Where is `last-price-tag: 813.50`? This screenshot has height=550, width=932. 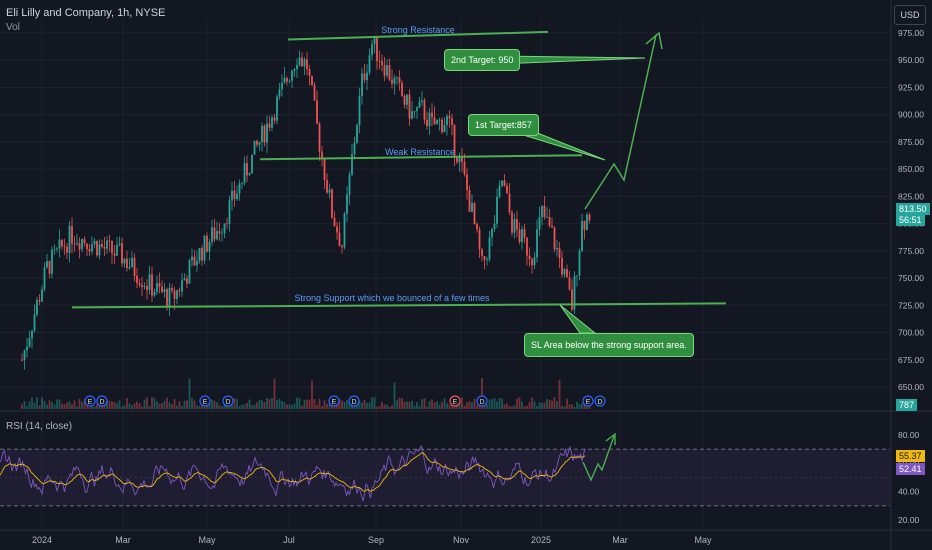
last-price-tag: 813.50 is located at coordinates (913, 209).